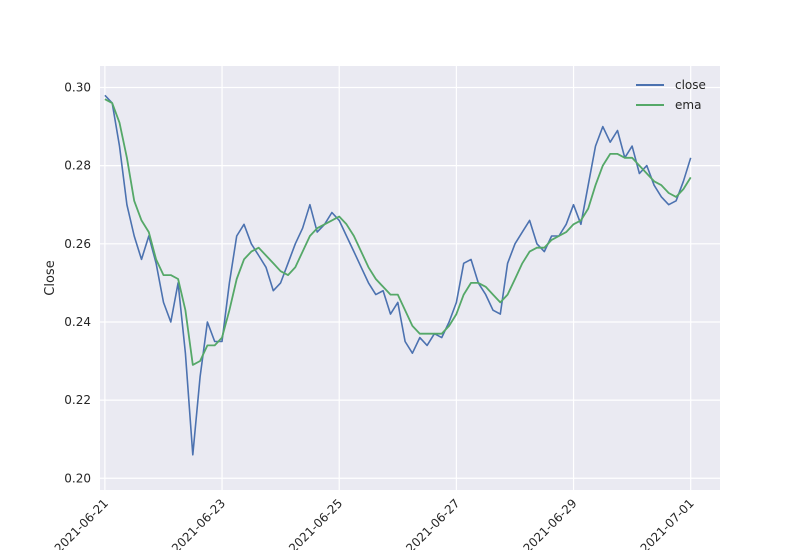  I want to click on y-tick-label: 0.24, so click(77, 322).